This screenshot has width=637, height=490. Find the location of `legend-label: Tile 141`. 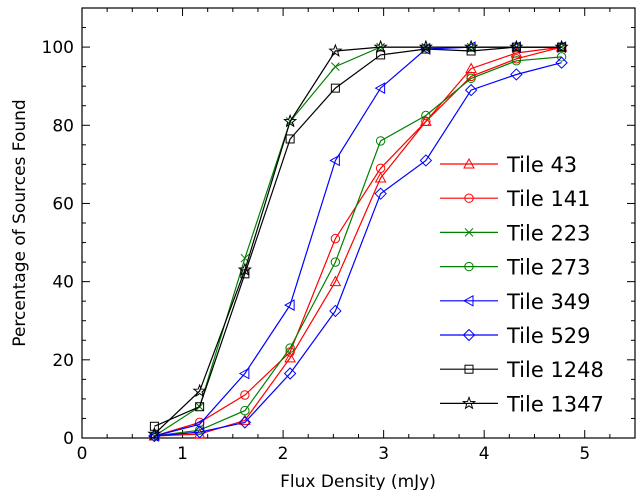

legend-label: Tile 141 is located at coordinates (548, 199).